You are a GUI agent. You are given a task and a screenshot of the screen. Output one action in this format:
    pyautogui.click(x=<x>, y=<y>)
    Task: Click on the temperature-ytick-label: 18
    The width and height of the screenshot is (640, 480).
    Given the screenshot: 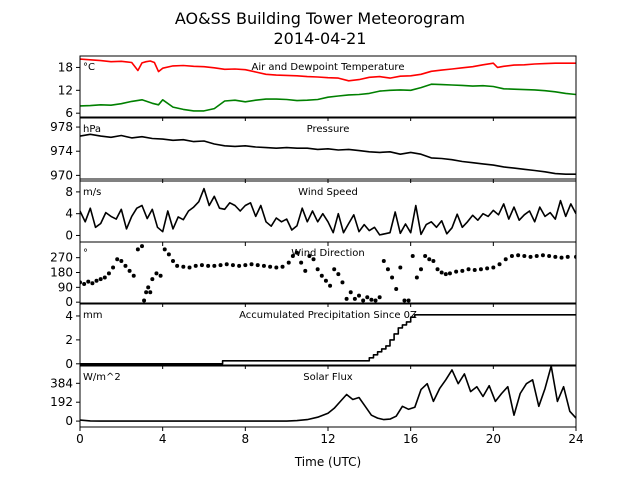 What is the action you would take?
    pyautogui.click(x=65, y=67)
    